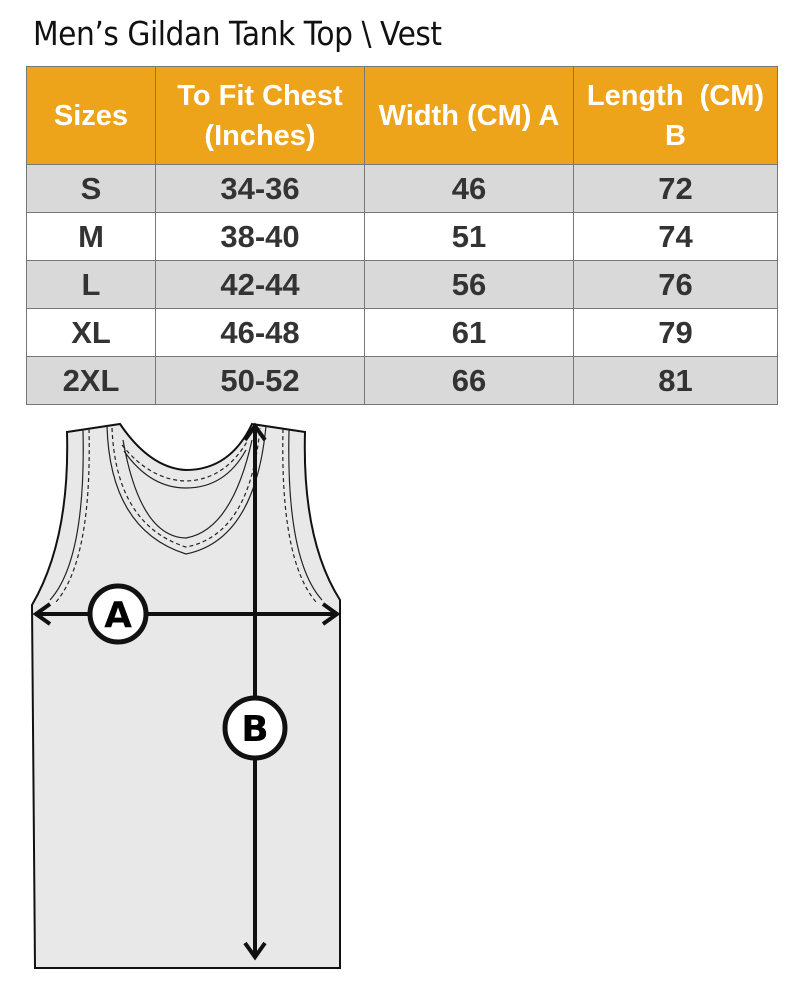 Image resolution: width=800 pixels, height=985 pixels. Describe the element at coordinates (675, 115) in the screenshot. I see `header-length: Length (CM) B` at that location.